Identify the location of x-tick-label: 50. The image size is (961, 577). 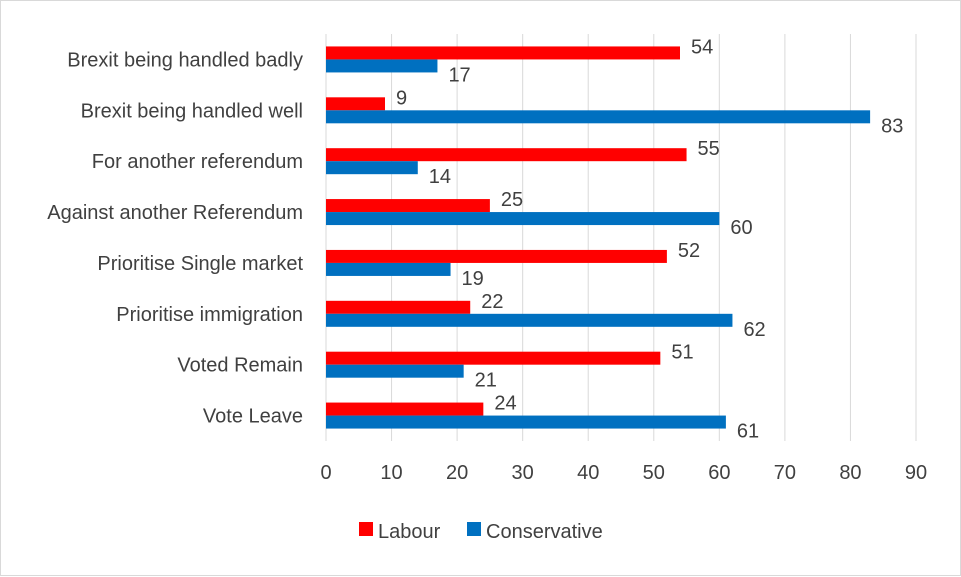
(654, 473).